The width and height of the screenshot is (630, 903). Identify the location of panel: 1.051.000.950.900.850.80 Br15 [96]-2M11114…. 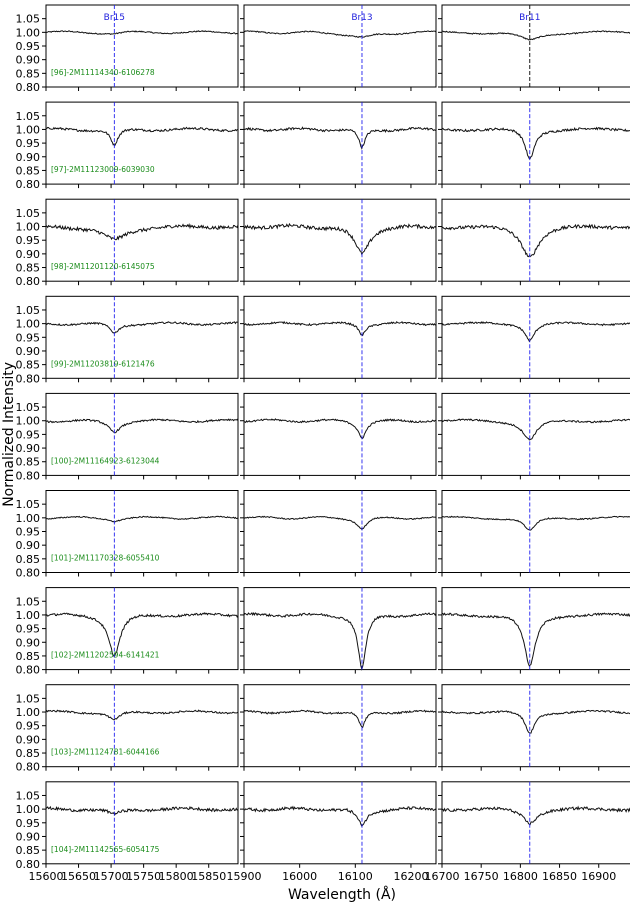
(127, 49).